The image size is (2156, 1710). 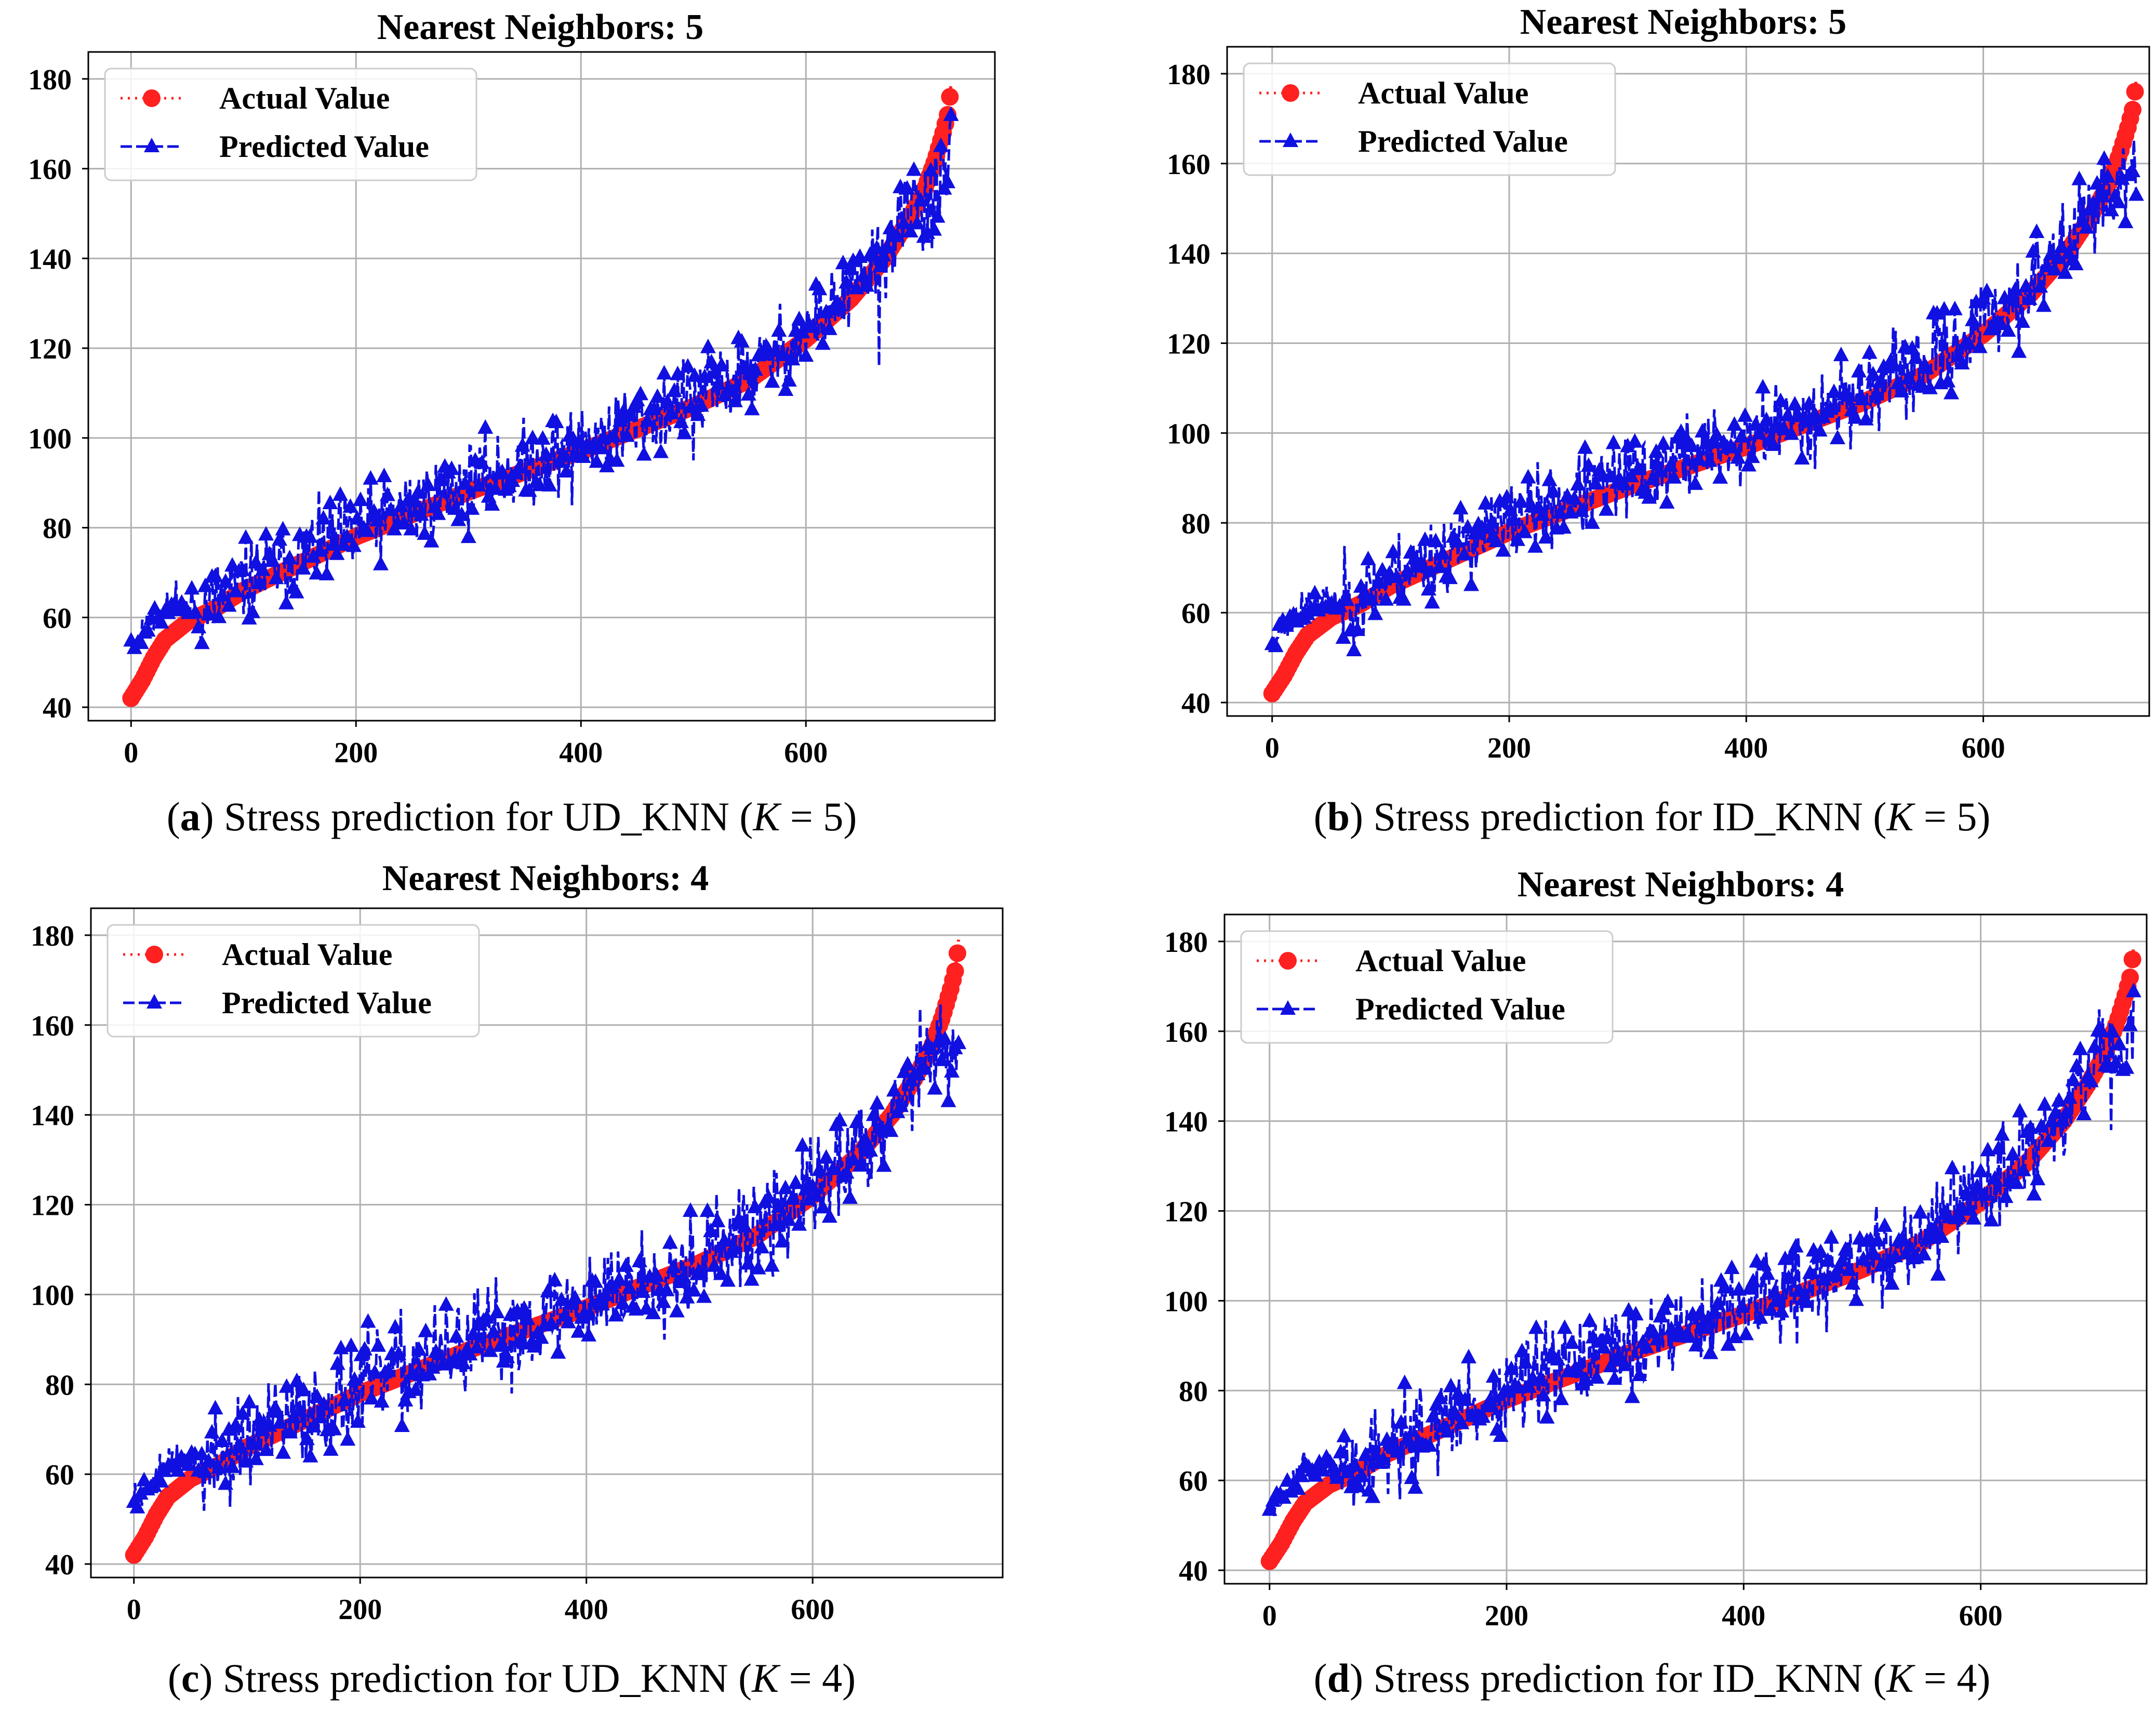 What do you see at coordinates (1746, 748) in the screenshot?
I see `x-tick-label: 400` at bounding box center [1746, 748].